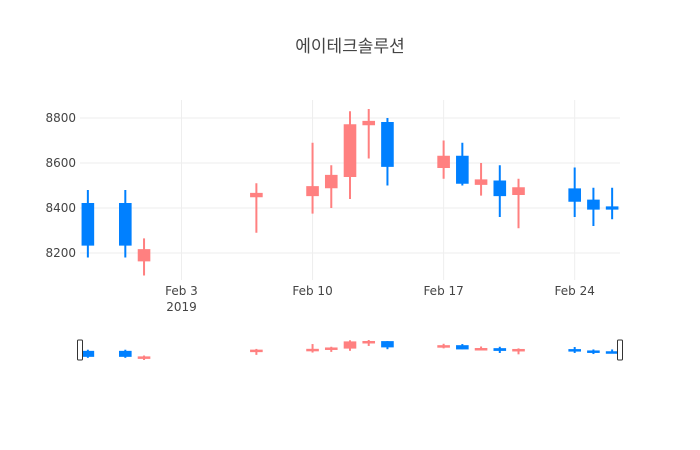  I want to click on range-slider, so click(350, 350).